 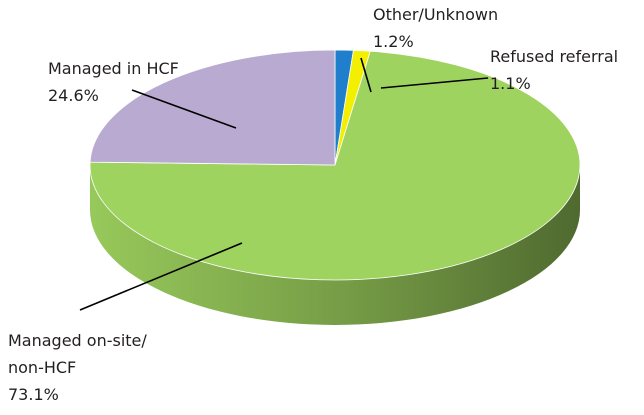 What do you see at coordinates (113, 68) in the screenshot?
I see `category-label: Managed in HCF` at bounding box center [113, 68].